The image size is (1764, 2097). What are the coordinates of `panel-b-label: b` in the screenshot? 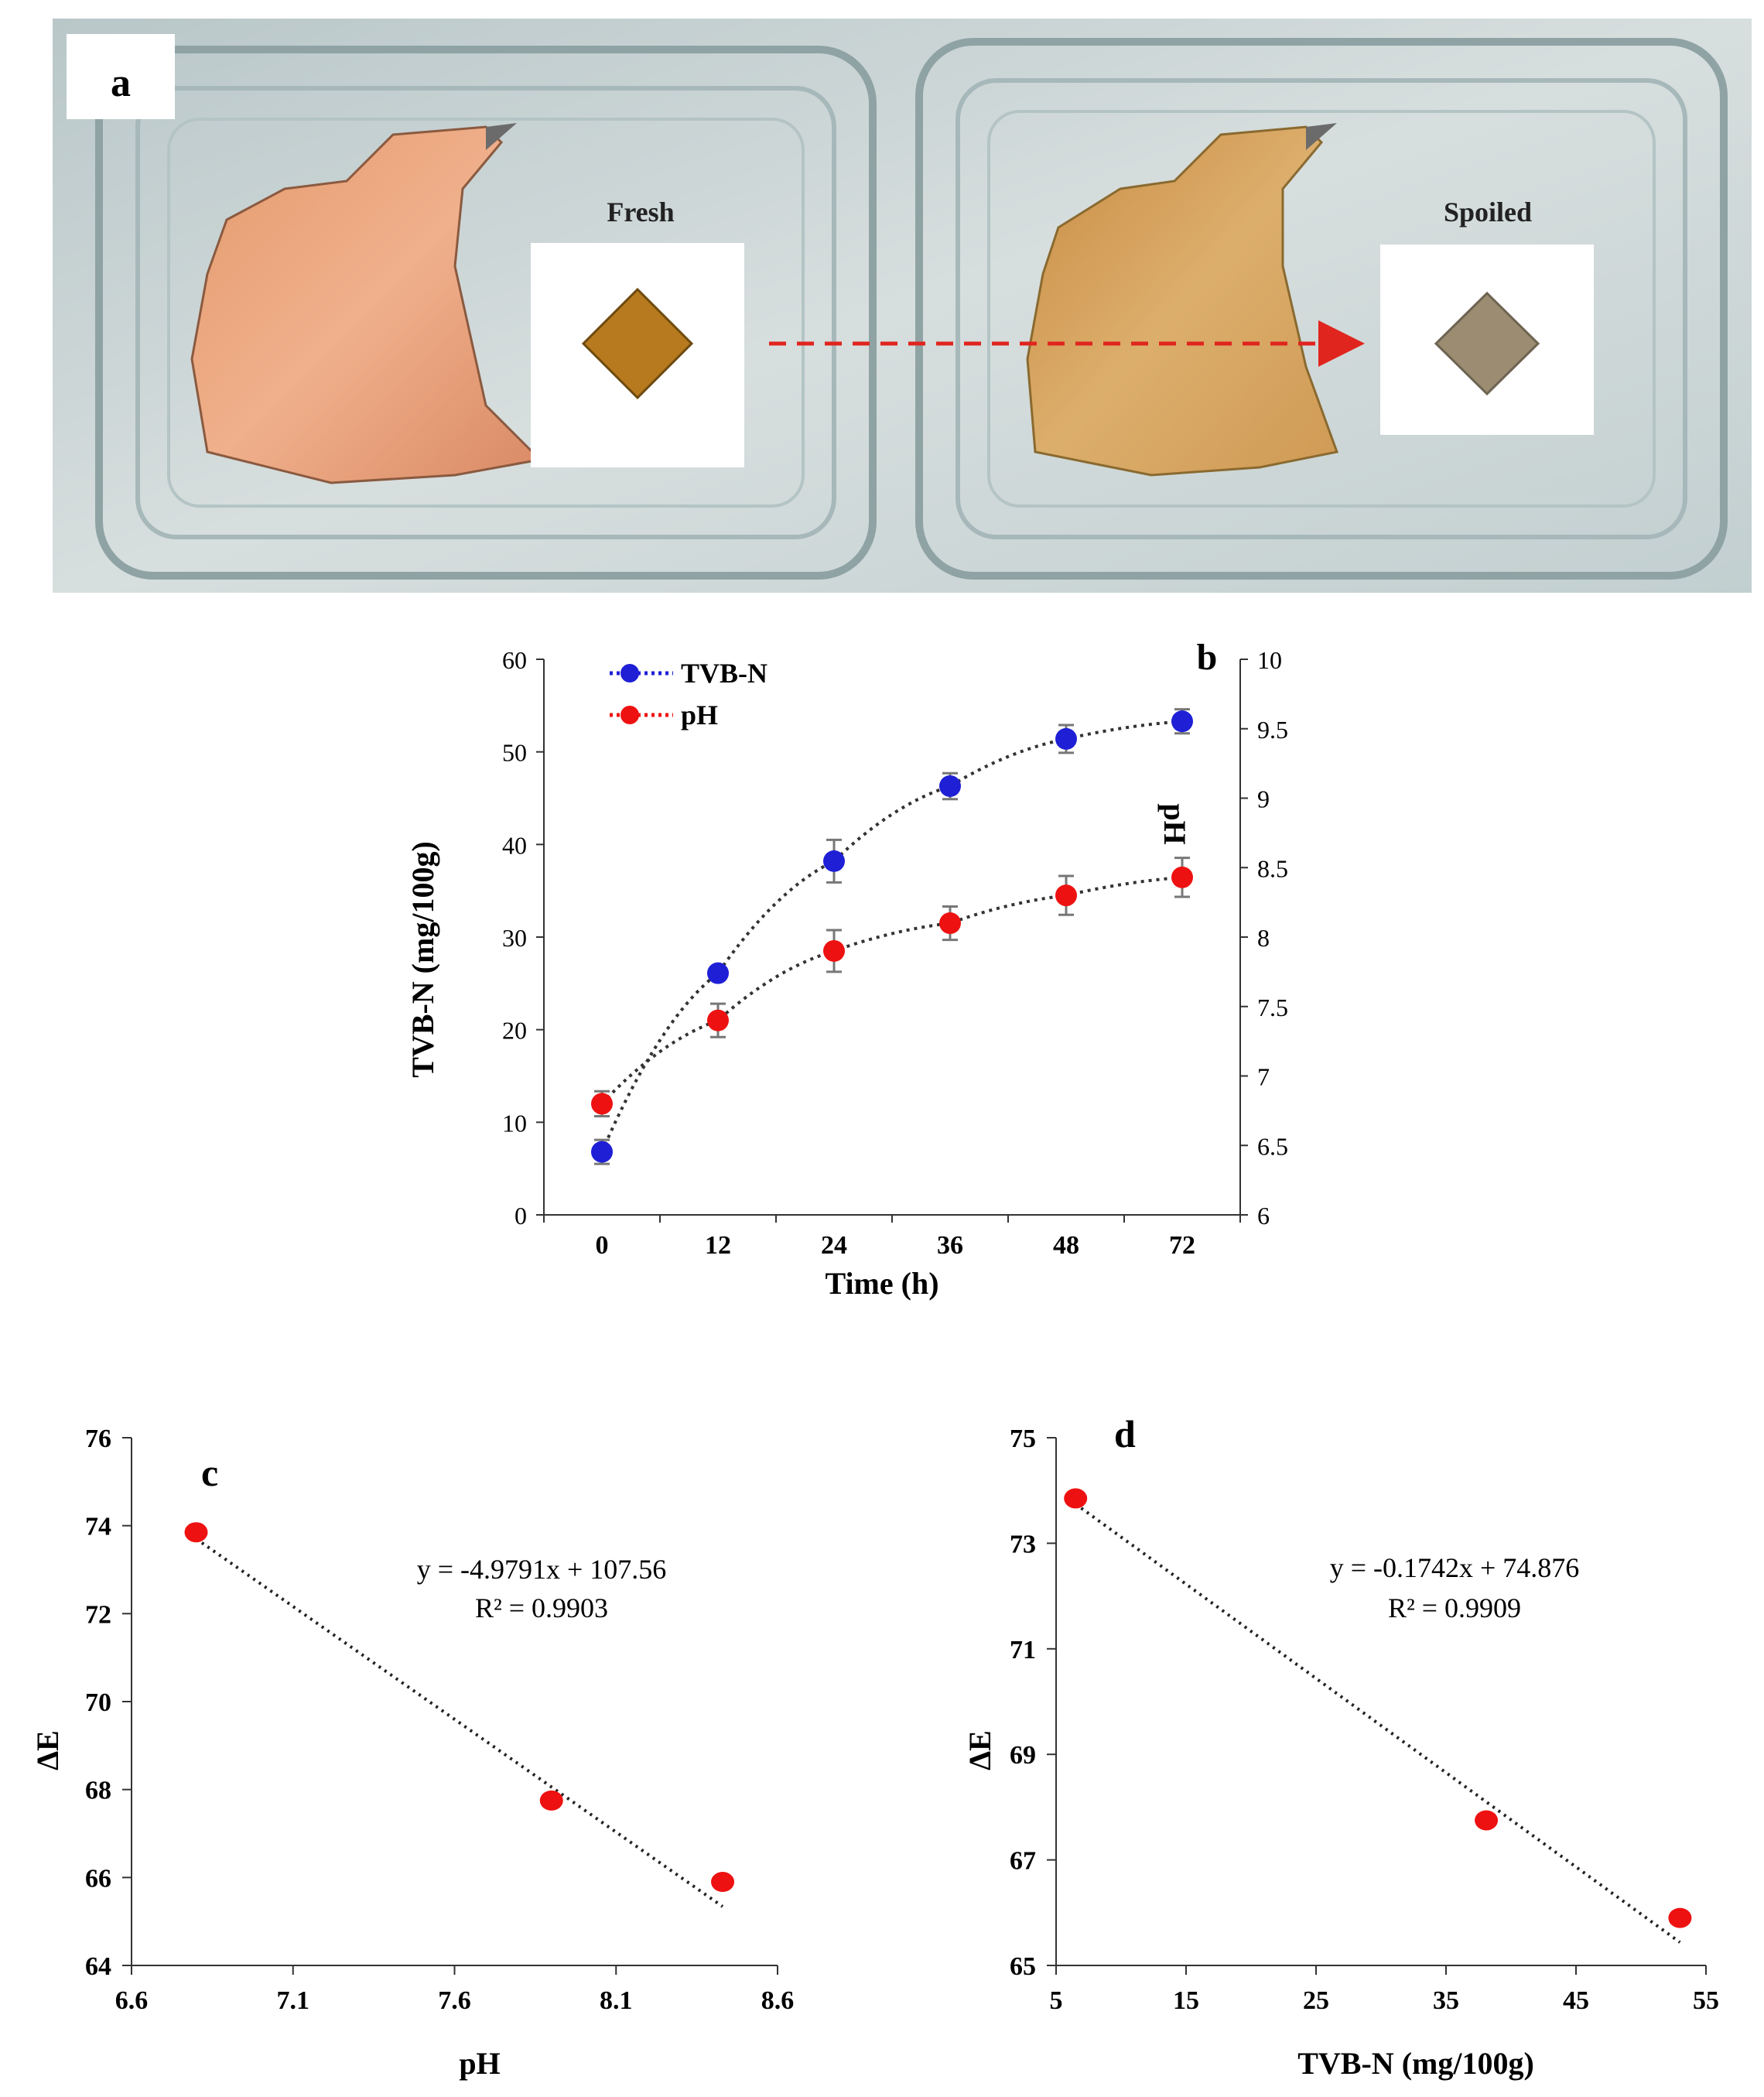 It's located at (1207, 657).